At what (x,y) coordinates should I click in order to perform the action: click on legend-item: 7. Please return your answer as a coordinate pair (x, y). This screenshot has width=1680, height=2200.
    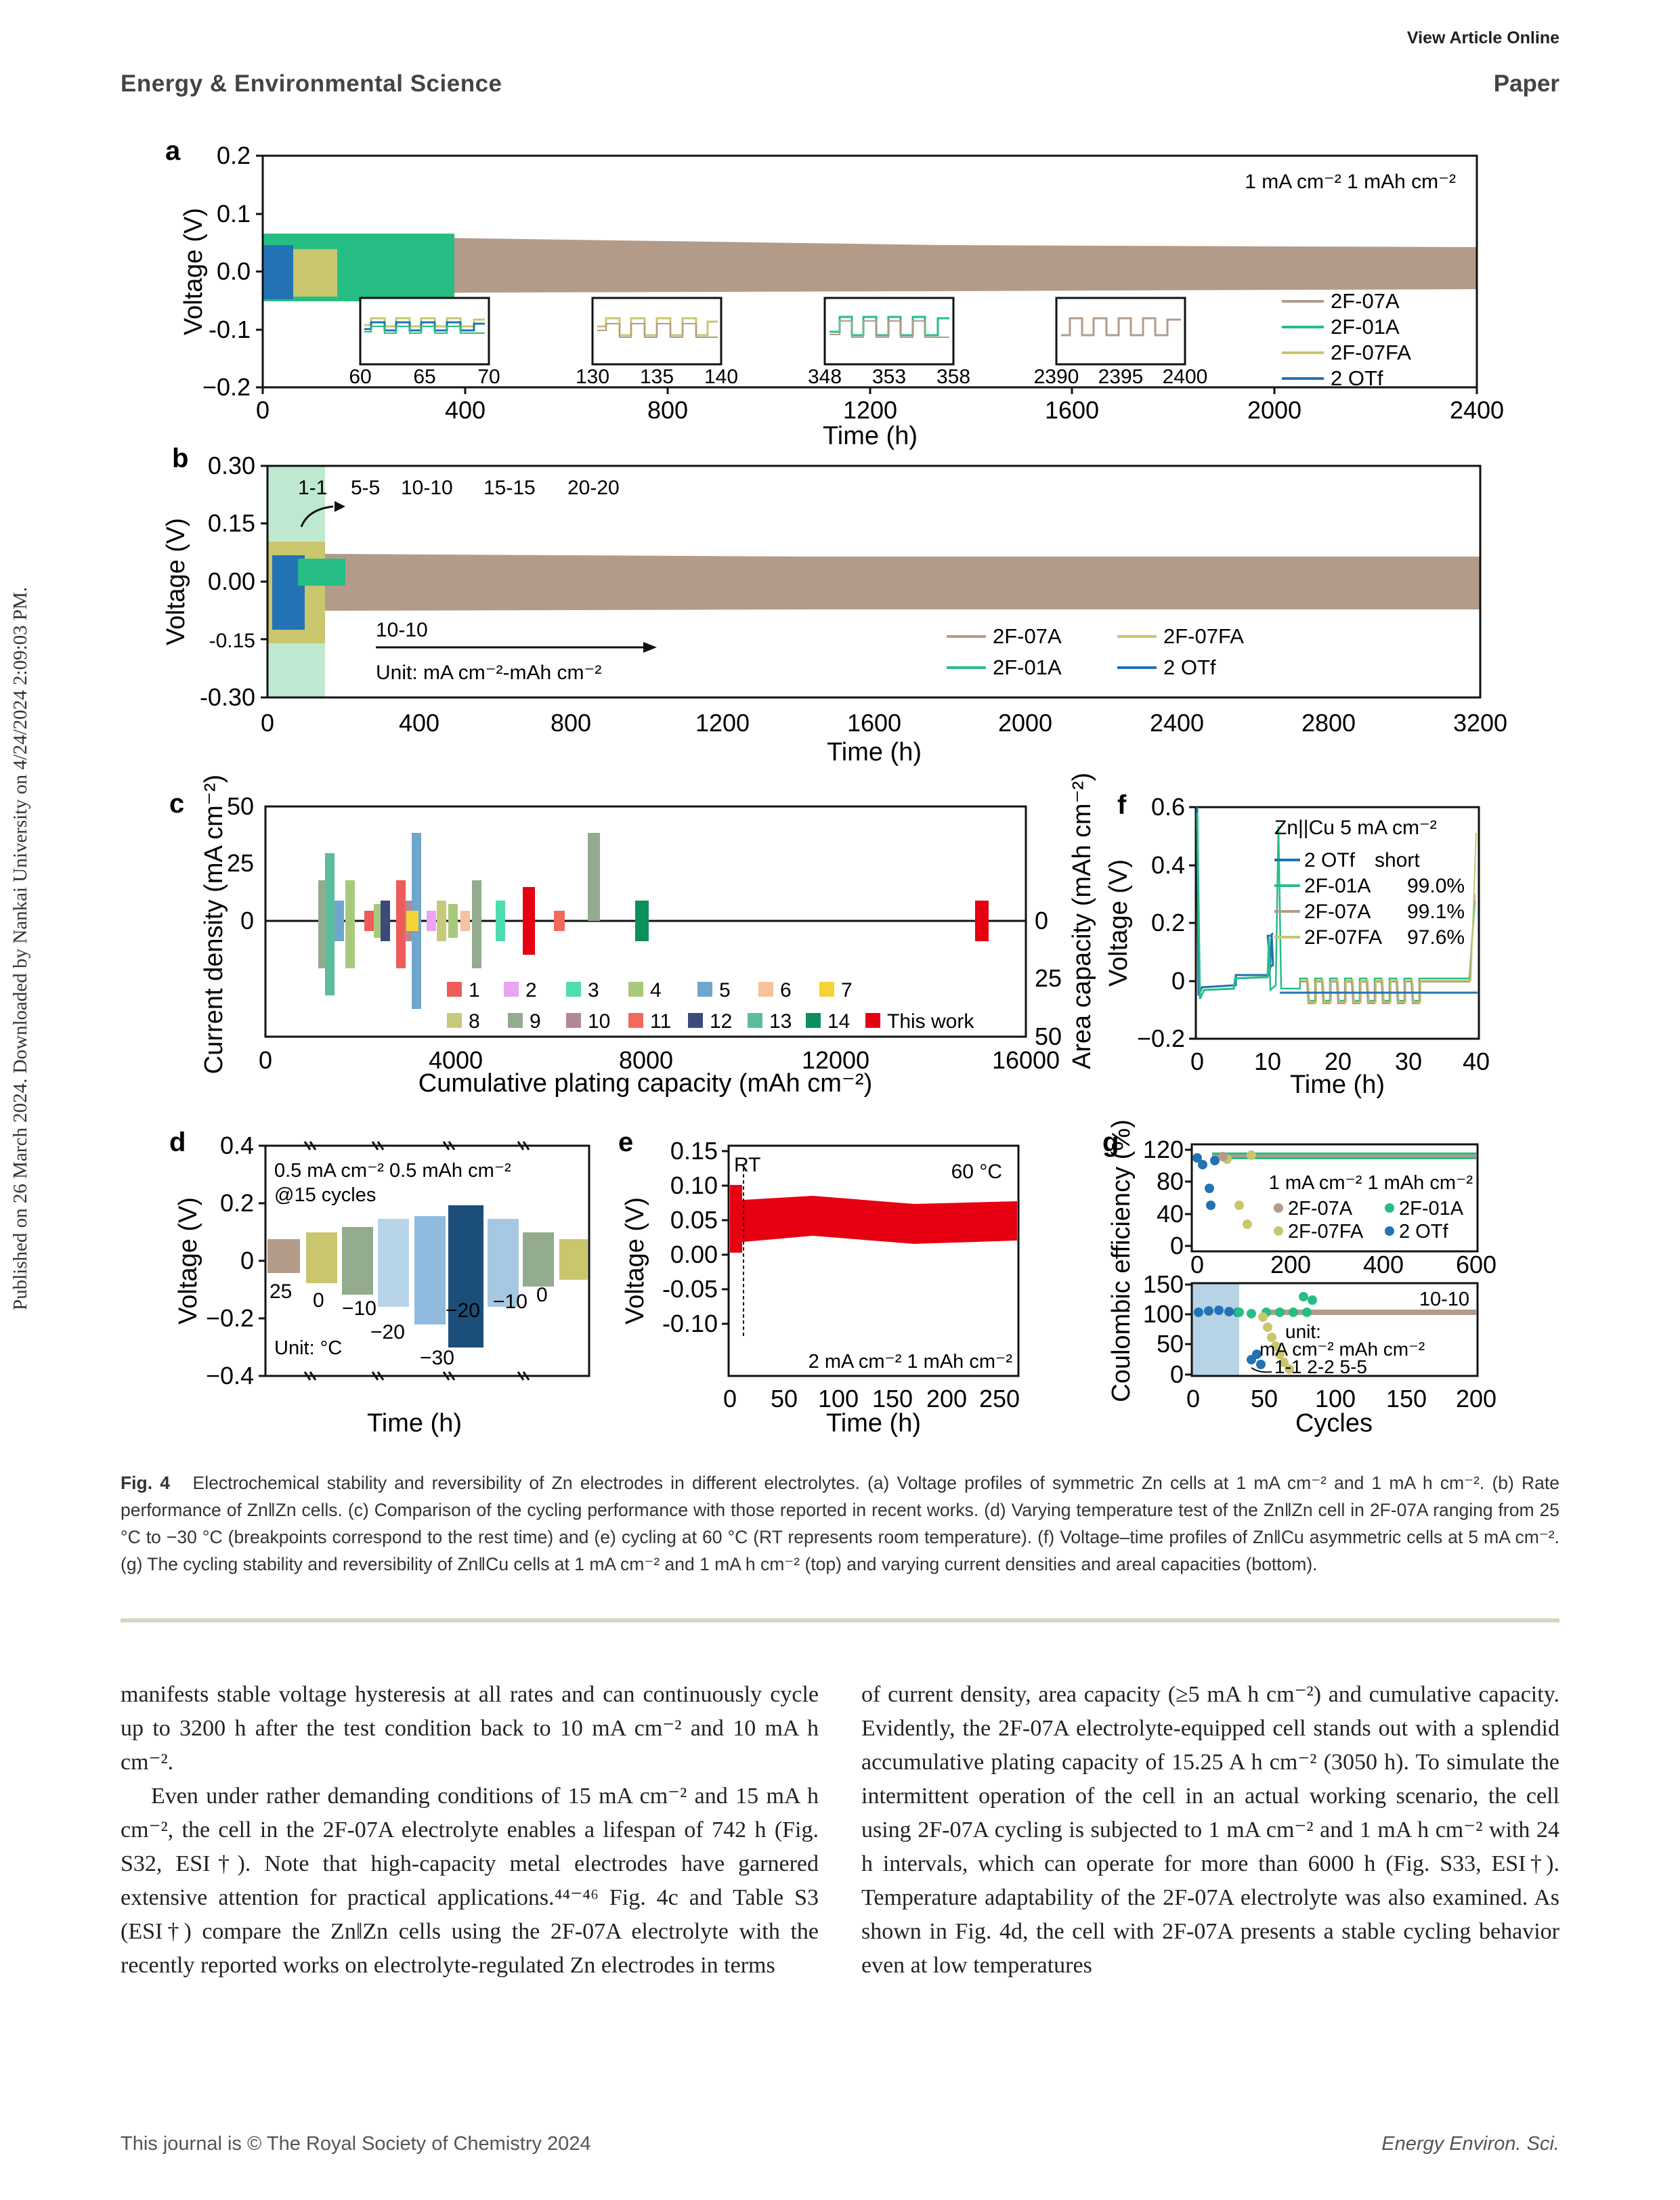
    Looking at the image, I should click on (847, 990).